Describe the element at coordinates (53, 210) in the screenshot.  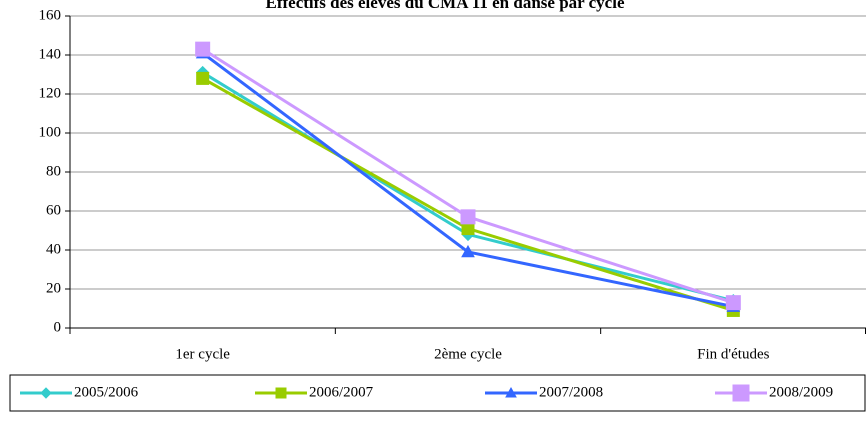
I see `y-tick-label: 60` at that location.